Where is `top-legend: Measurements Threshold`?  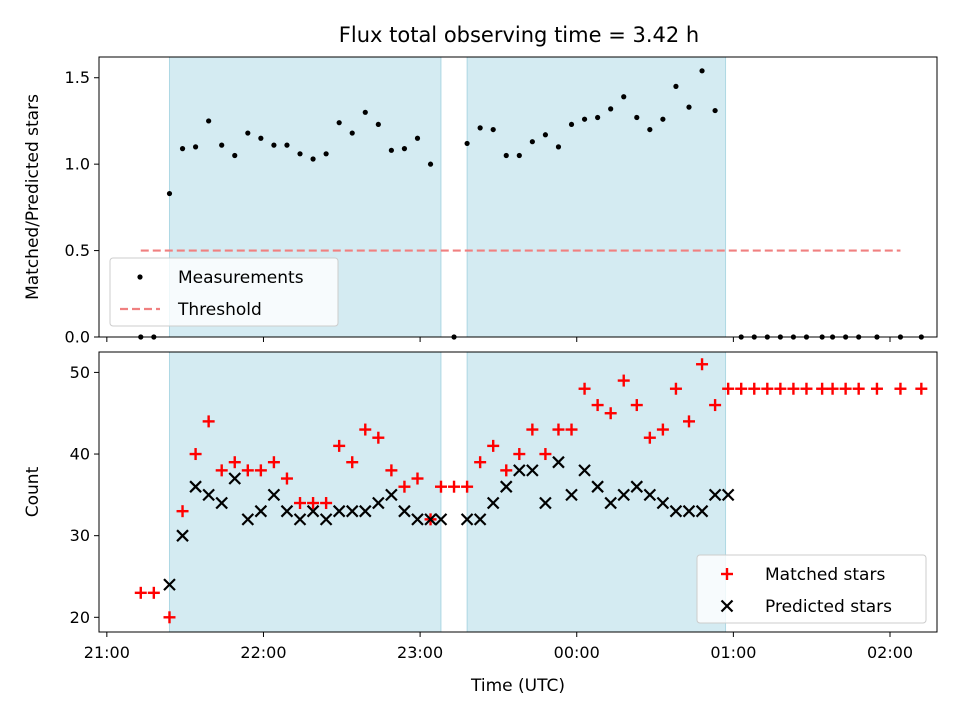
top-legend: Measurements Threshold is located at coordinates (224, 292).